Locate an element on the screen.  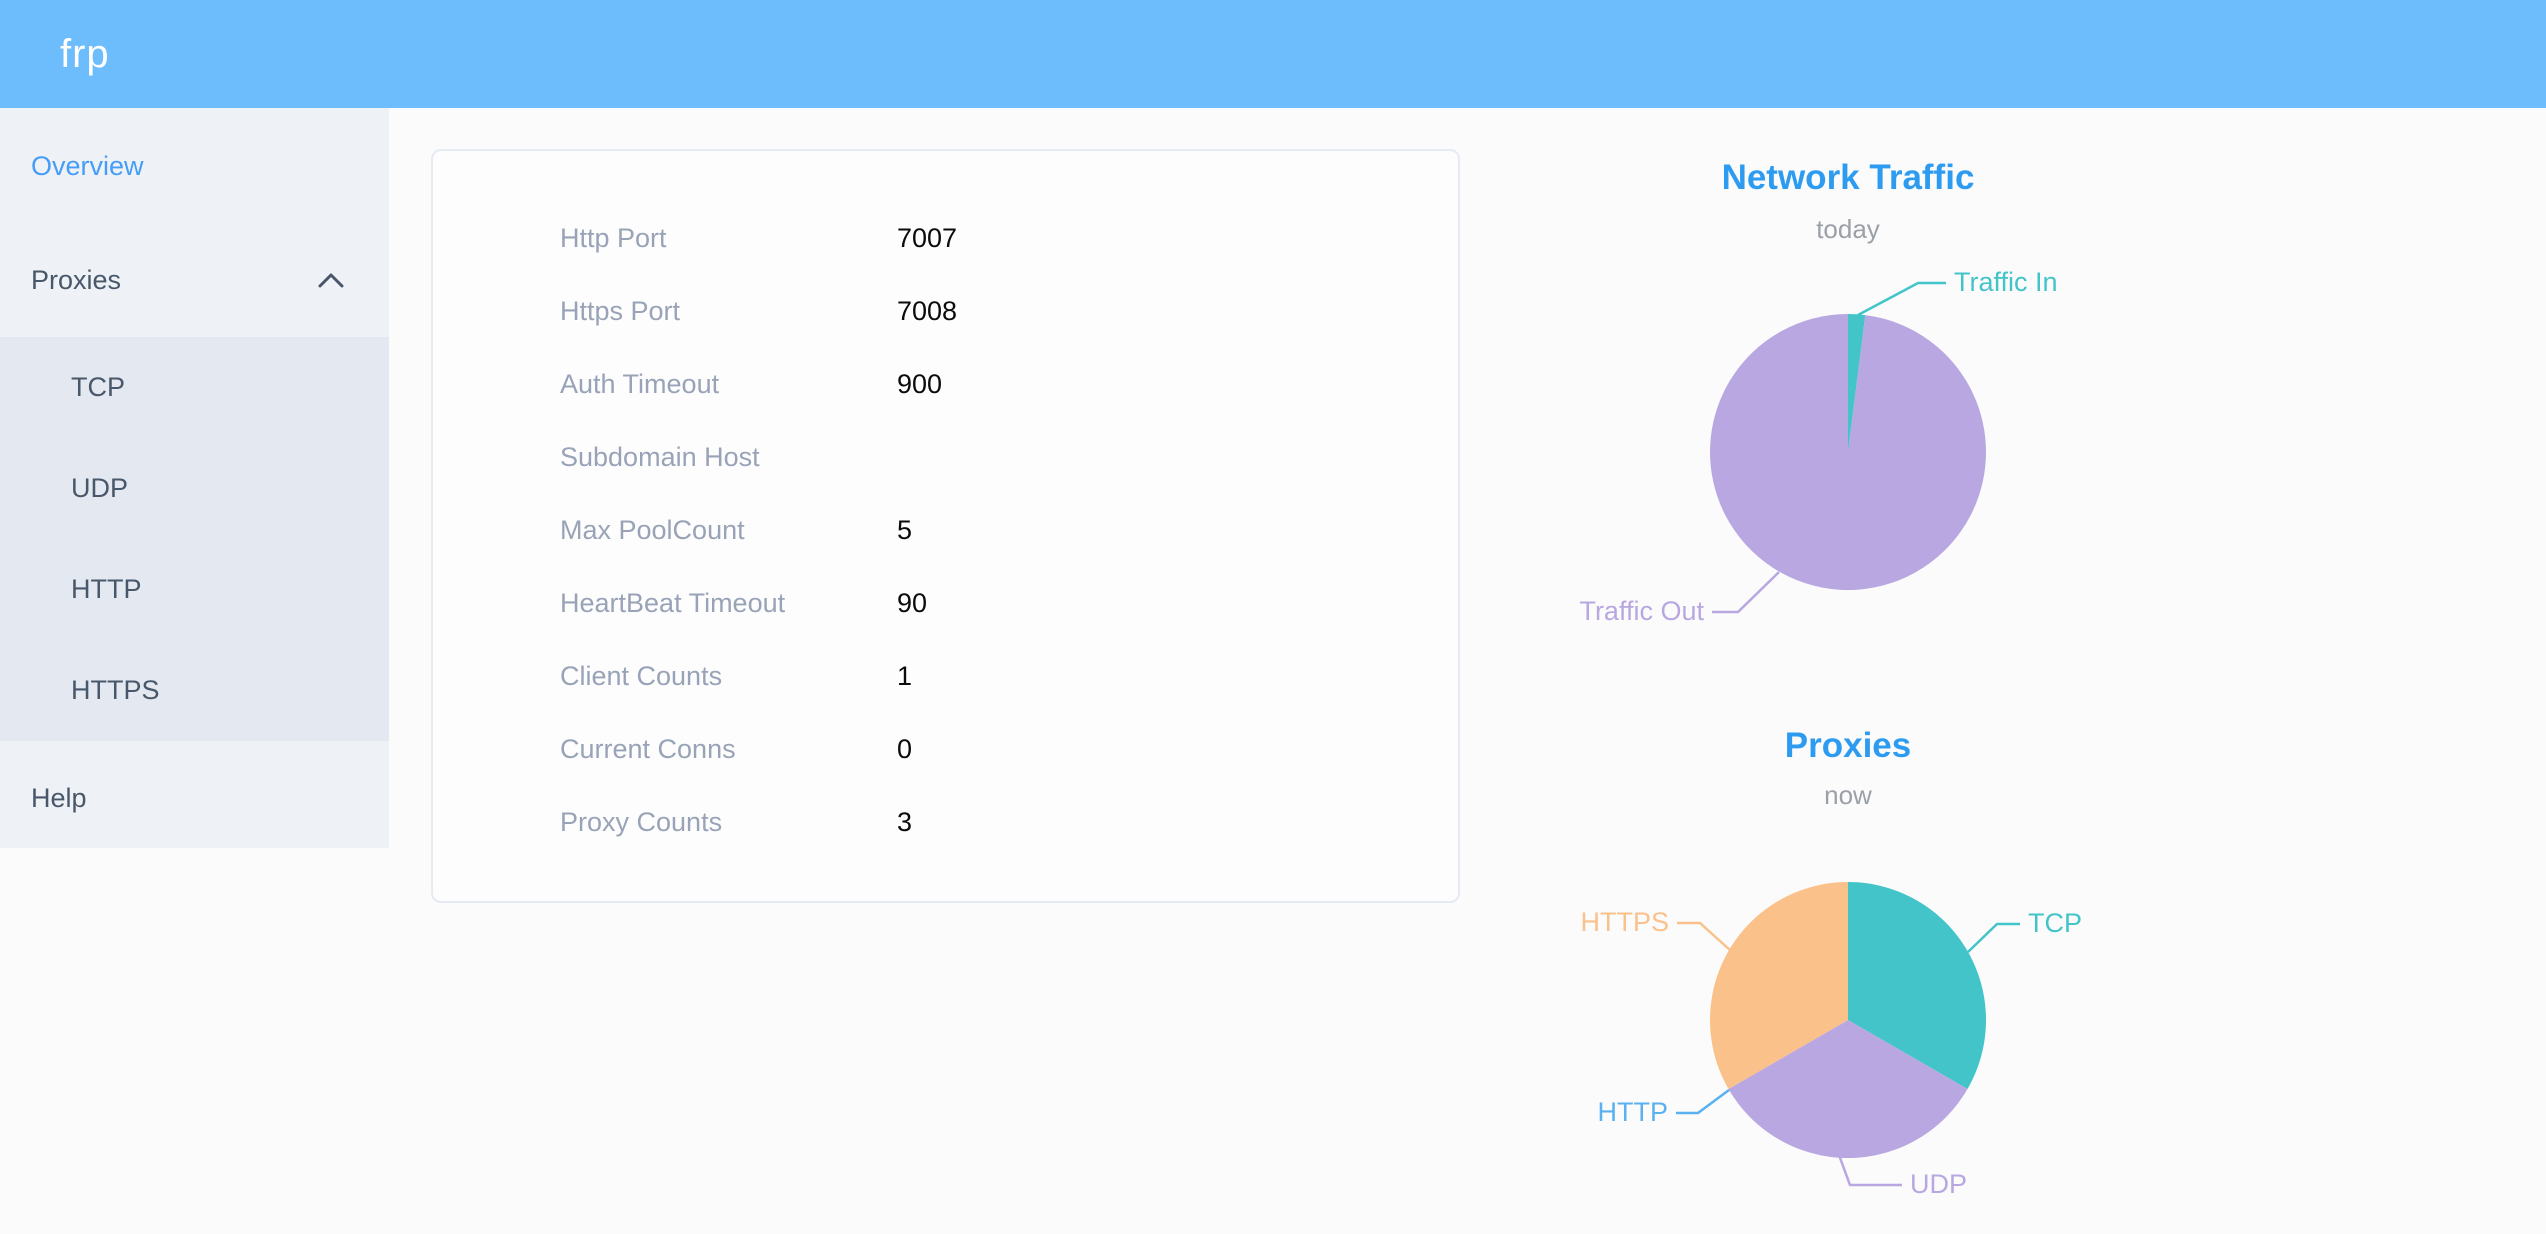
sidebar-item-label: HTTP is located at coordinates (106, 589).